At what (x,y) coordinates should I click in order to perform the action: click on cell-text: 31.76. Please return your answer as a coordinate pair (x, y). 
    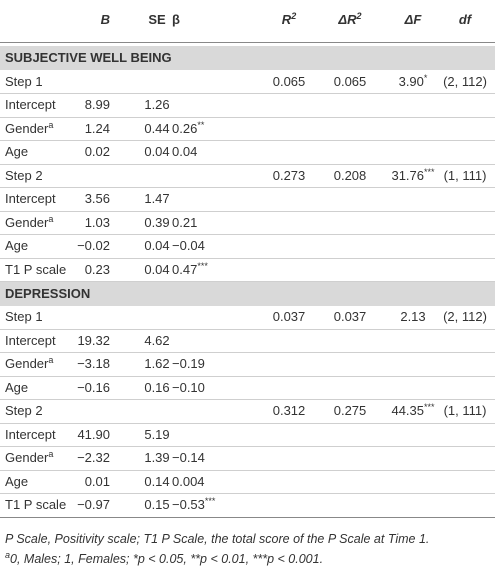
    Looking at the image, I should click on (408, 175).